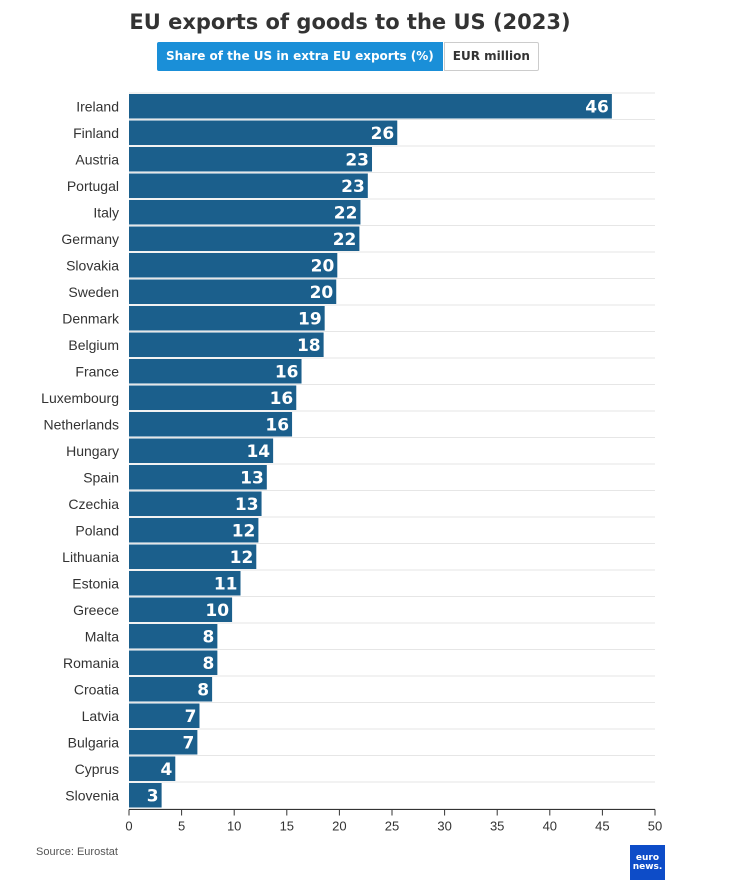 The height and width of the screenshot is (880, 754). I want to click on data-label: 19, so click(310, 319).